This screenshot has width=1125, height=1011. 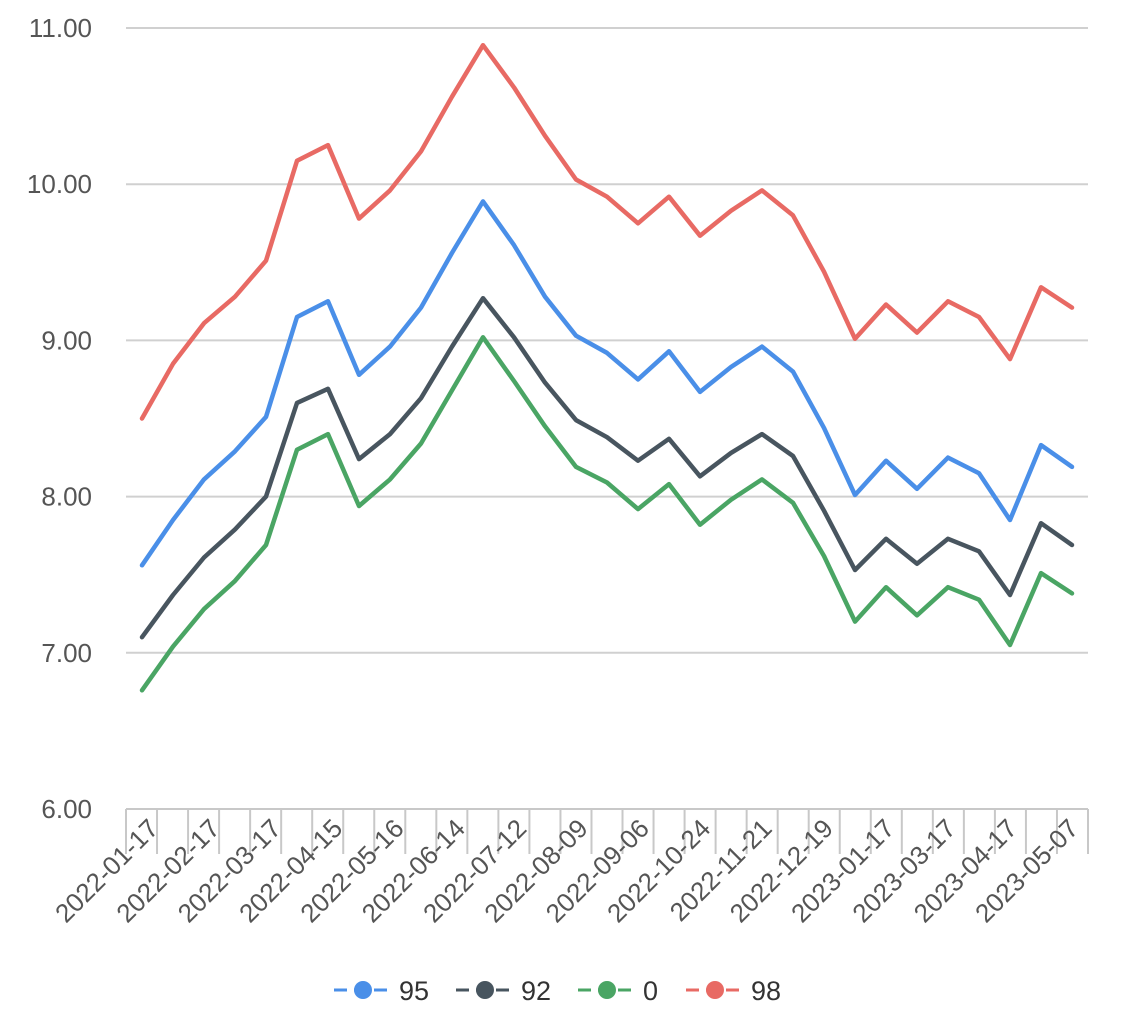 What do you see at coordinates (66, 340) in the screenshot?
I see `y-tick-label: 9.00` at bounding box center [66, 340].